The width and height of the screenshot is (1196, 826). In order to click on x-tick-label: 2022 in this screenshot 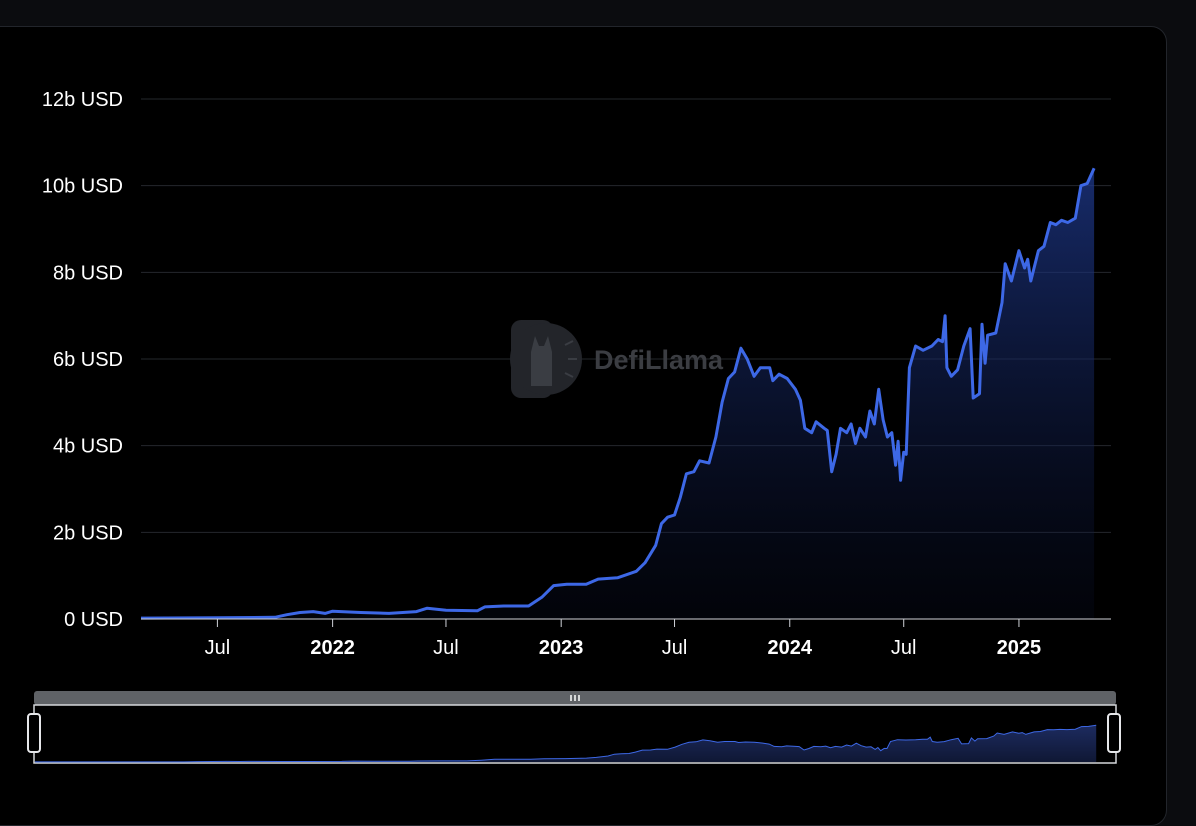, I will do `click(332, 648)`.